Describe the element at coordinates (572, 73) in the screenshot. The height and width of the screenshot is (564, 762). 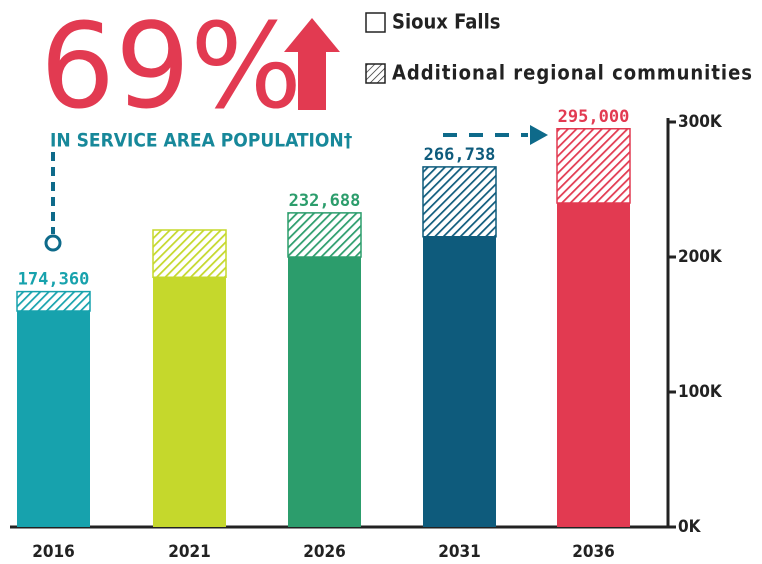
I see `legend-label: Additional regional communities` at that location.